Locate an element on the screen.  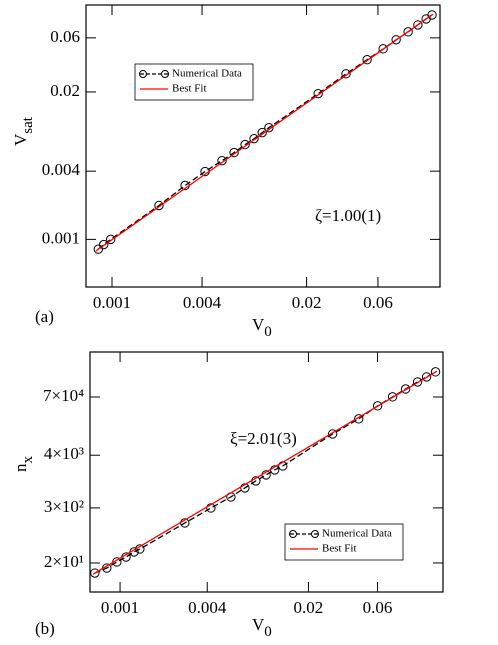
y-axis-label: nx is located at coordinates (24, 464).